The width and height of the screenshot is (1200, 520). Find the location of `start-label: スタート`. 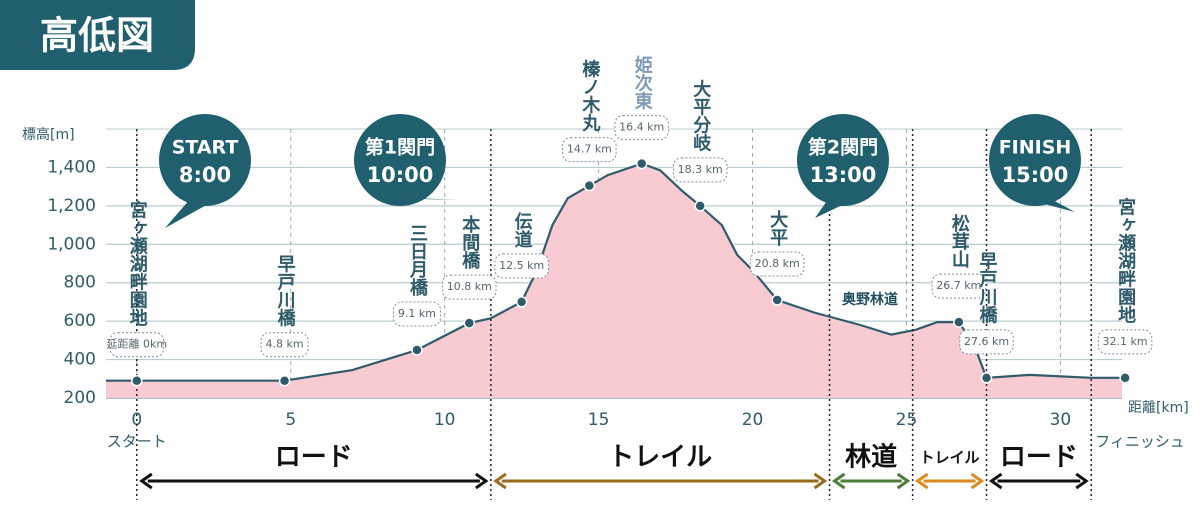

start-label: スタート is located at coordinates (137, 442).